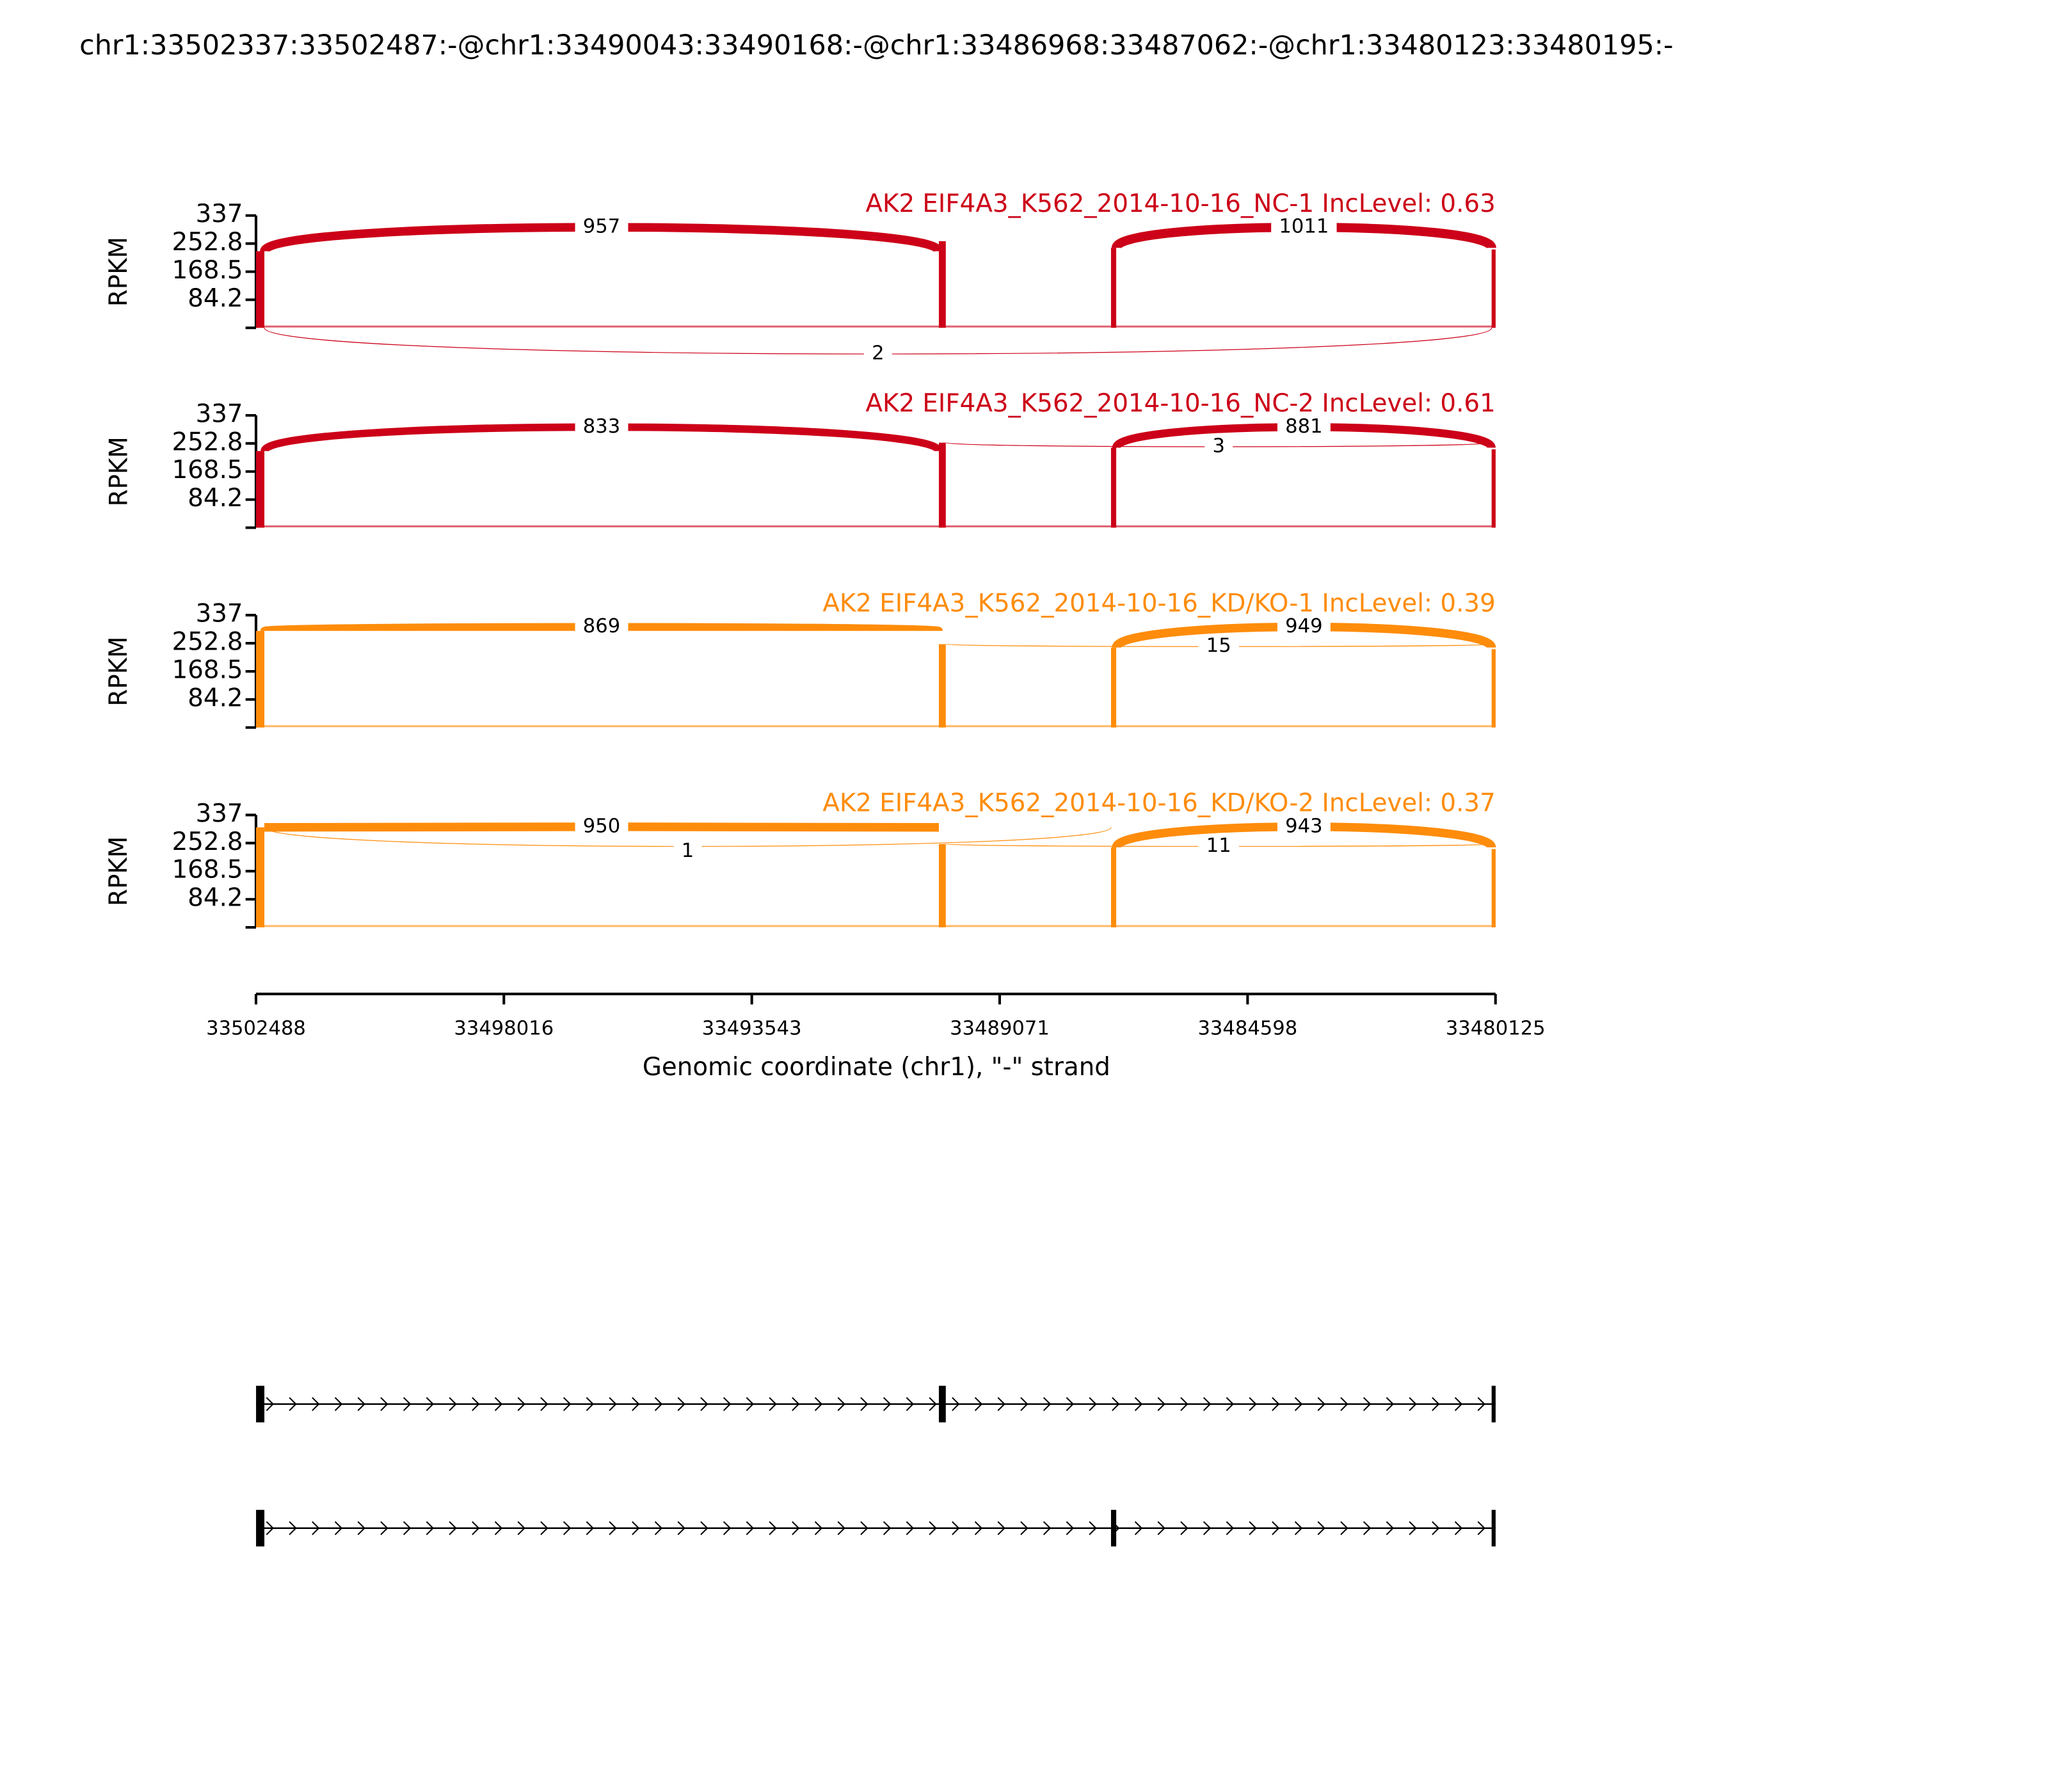 This screenshot has width=2048, height=1792. I want to click on junction-label: 11, so click(1218, 846).